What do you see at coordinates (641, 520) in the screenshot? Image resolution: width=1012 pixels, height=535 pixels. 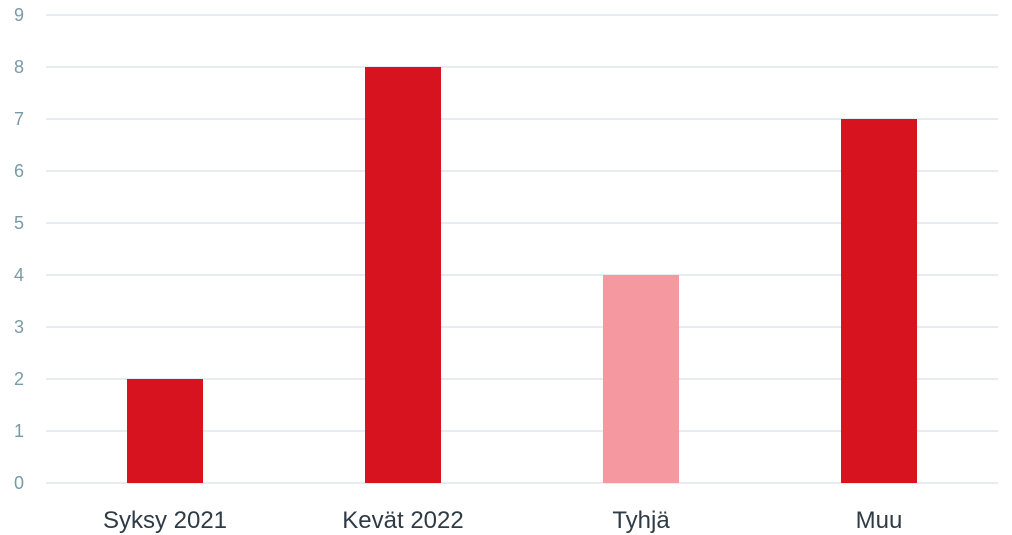 I see `x-tick-label: Tyhjä` at bounding box center [641, 520].